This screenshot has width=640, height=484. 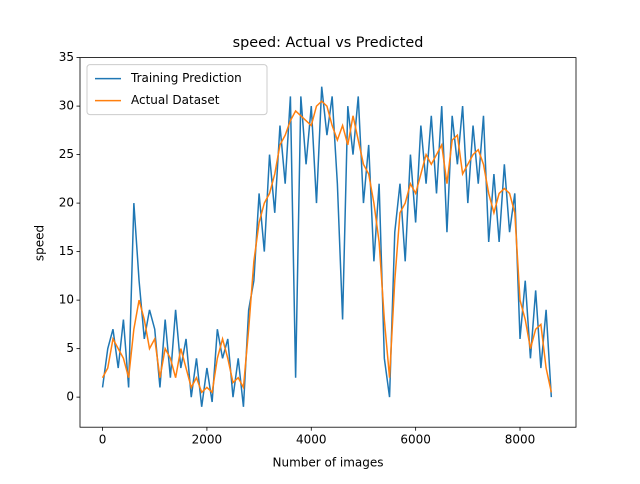 I want to click on x-tick-label: 4000, so click(x=311, y=440).